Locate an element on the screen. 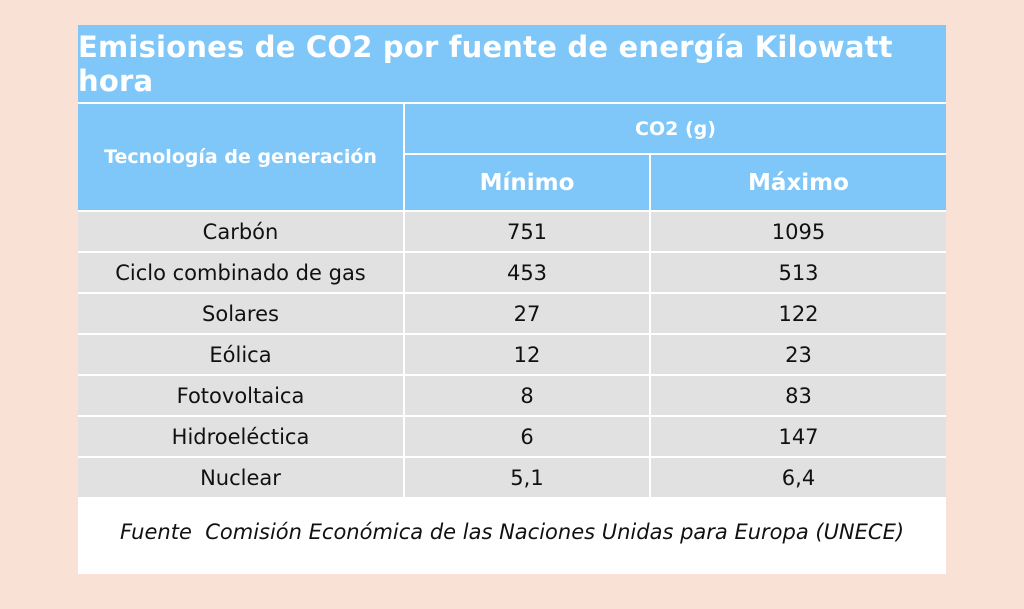 The height and width of the screenshot is (609, 1024). row-technology: Carbón is located at coordinates (241, 231).